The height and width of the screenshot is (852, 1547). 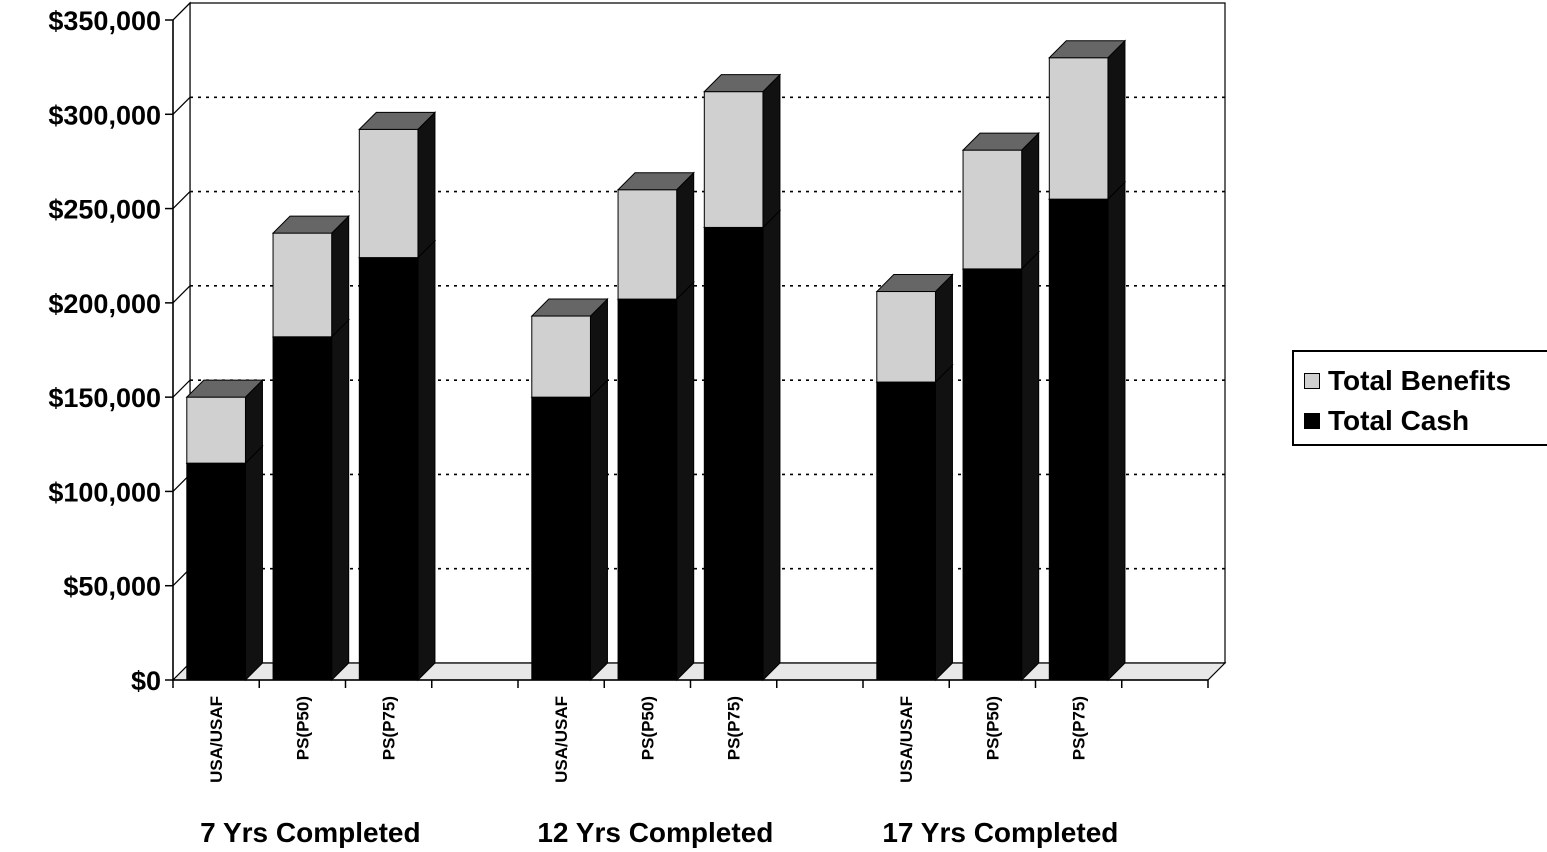 I want to click on bar-cash-0-1-front, so click(x=302, y=508).